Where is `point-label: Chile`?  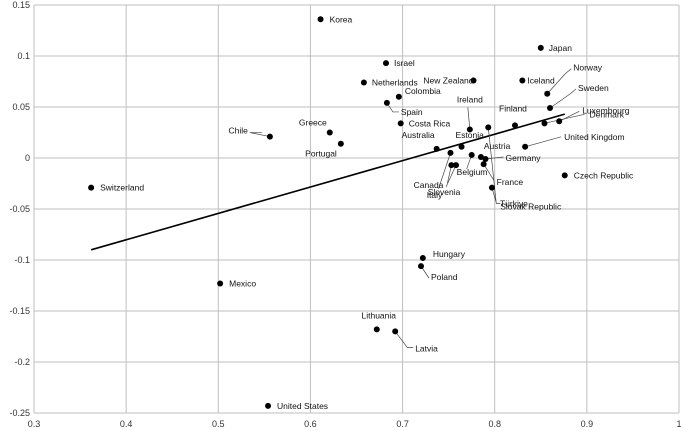 point-label: Chile is located at coordinates (239, 131).